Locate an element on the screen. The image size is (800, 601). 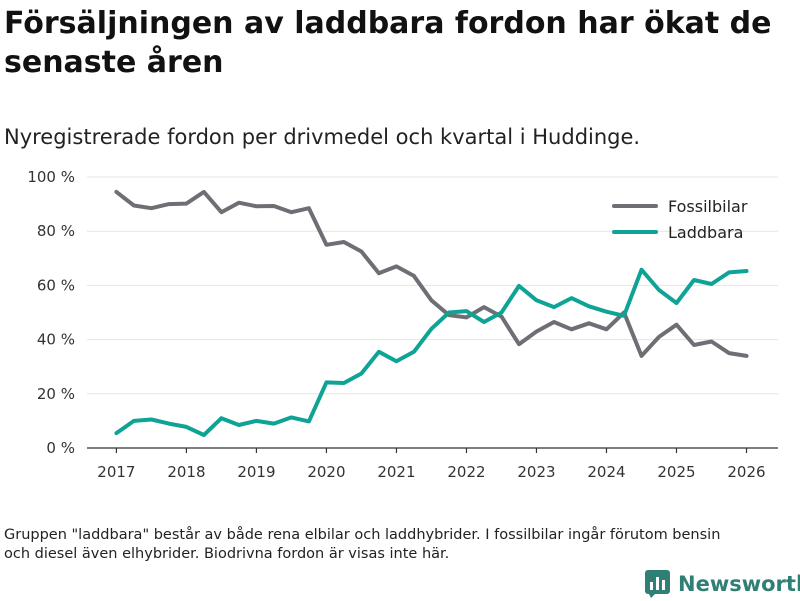
y-tick-label-60: 60 % is located at coordinates (56, 285).